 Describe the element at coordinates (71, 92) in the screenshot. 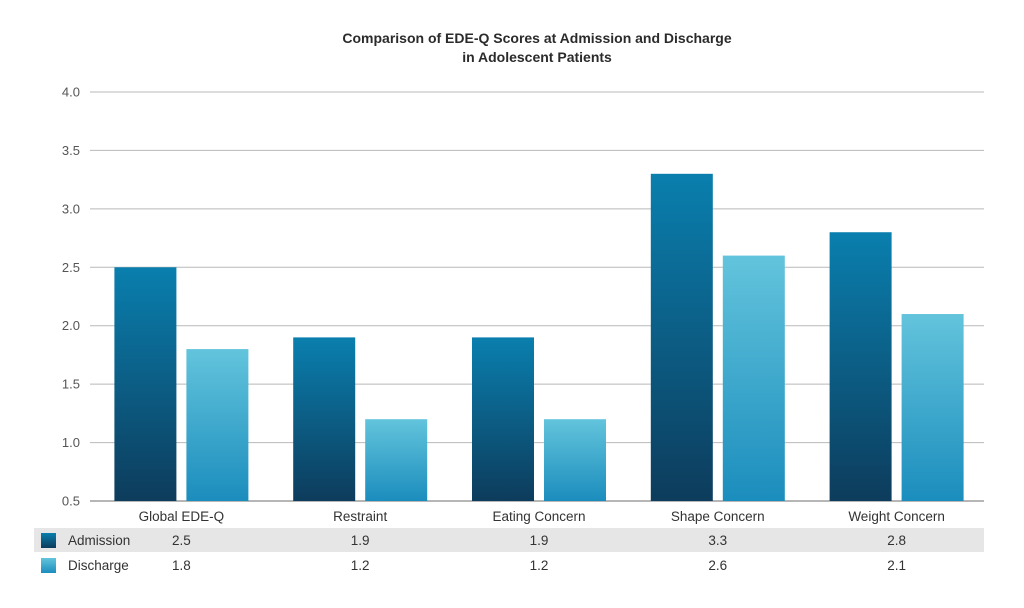

I see `y-tick-label: 4.0` at that location.